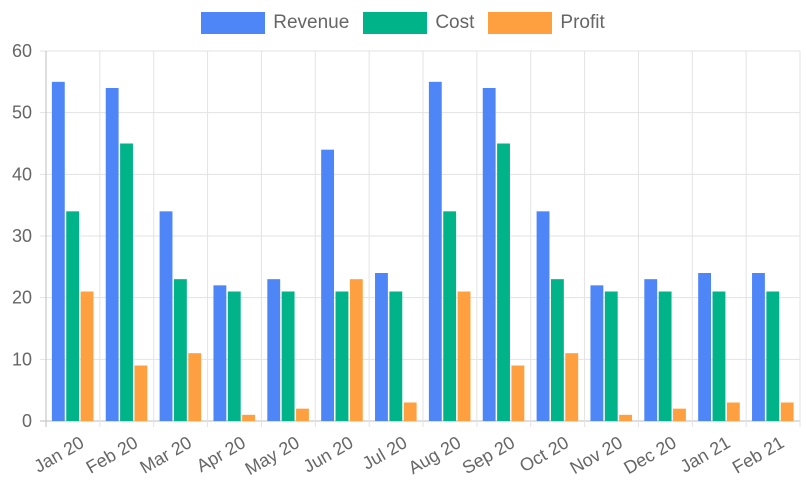 The height and width of the screenshot is (489, 806). What do you see at coordinates (544, 454) in the screenshot?
I see `x-tick-label: Oct 20` at bounding box center [544, 454].